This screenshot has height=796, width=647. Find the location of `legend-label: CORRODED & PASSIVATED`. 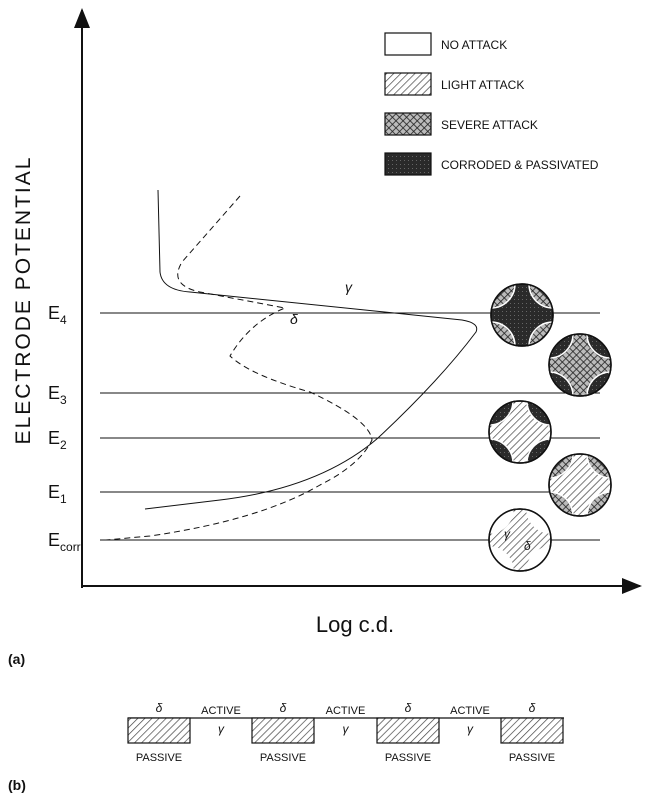

legend-label: CORRODED & PASSIVATED is located at coordinates (520, 165).